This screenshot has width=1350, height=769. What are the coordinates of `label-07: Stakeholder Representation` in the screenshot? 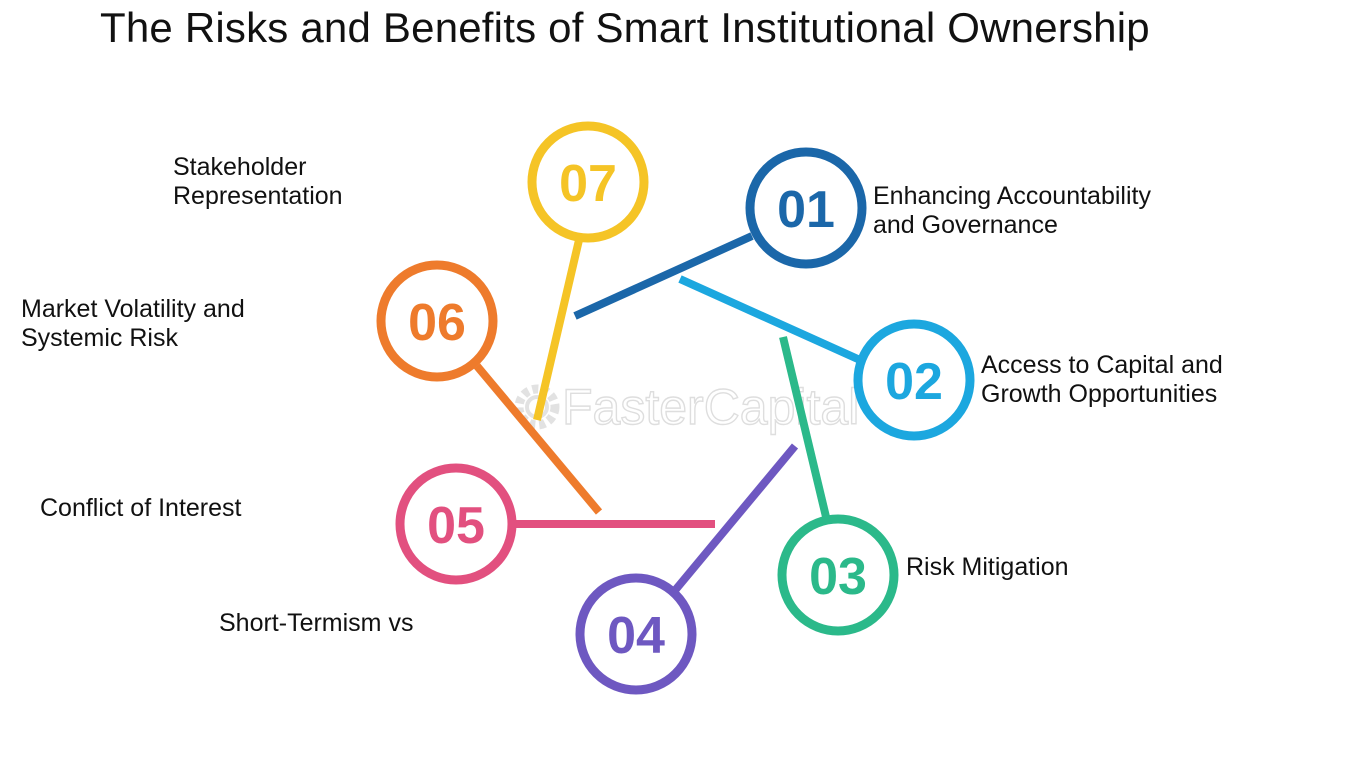 It's located at (258, 182).